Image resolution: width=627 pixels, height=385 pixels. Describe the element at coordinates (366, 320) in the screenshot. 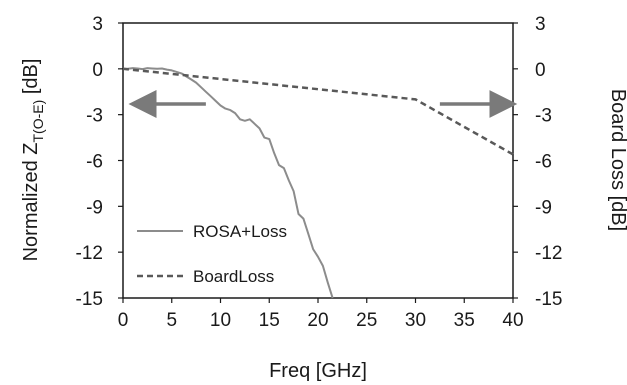

I see `x-tick-label: 25` at that location.